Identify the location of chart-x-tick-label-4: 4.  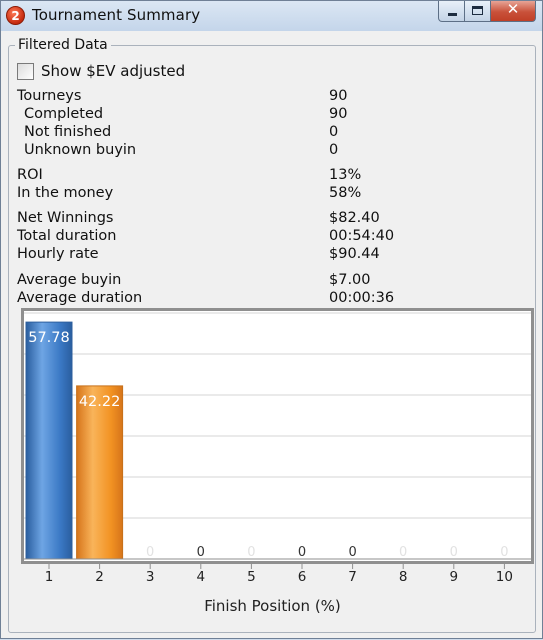
(201, 577).